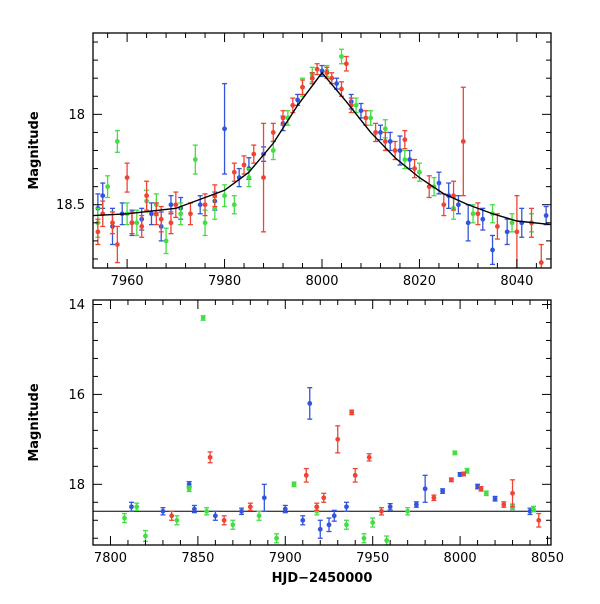 This screenshot has height=604, width=600. Describe the element at coordinates (127, 281) in the screenshot. I see `x-tick-label: 7960` at that location.